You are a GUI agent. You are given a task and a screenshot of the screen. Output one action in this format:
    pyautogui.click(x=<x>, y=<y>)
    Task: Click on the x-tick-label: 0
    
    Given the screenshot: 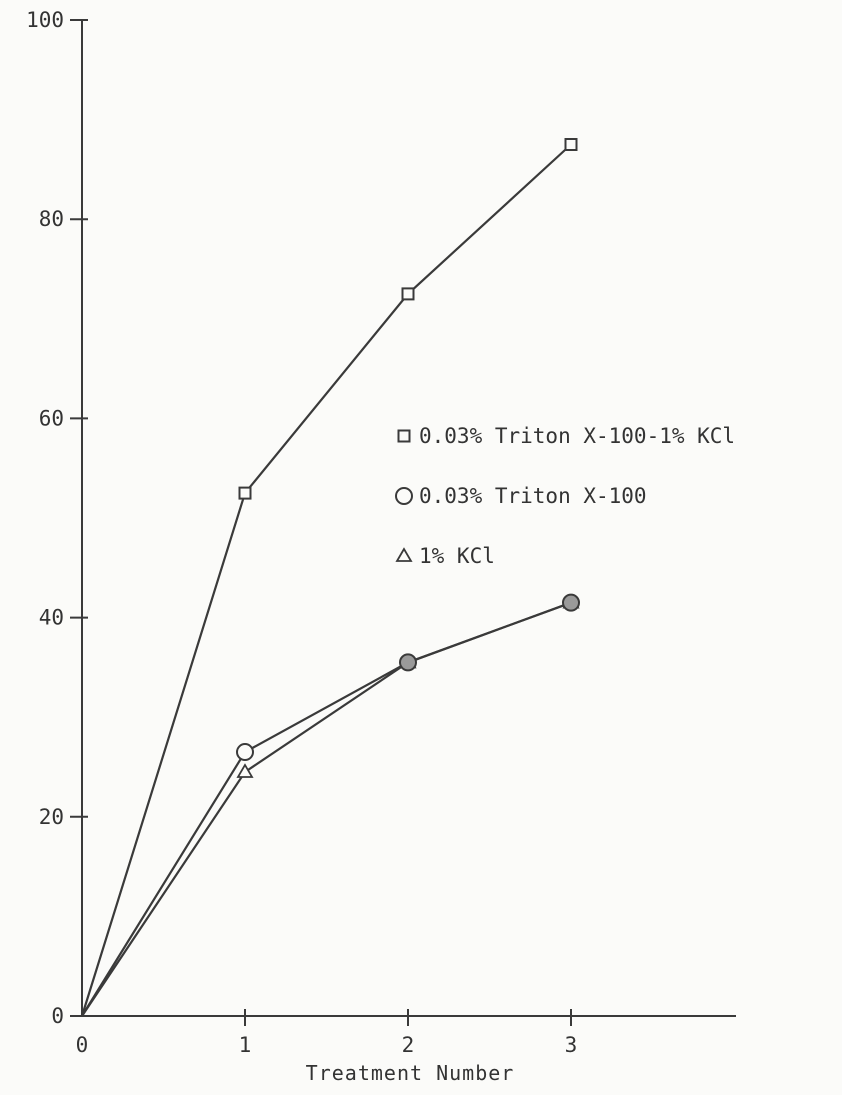 What is the action you would take?
    pyautogui.click(x=82, y=1045)
    